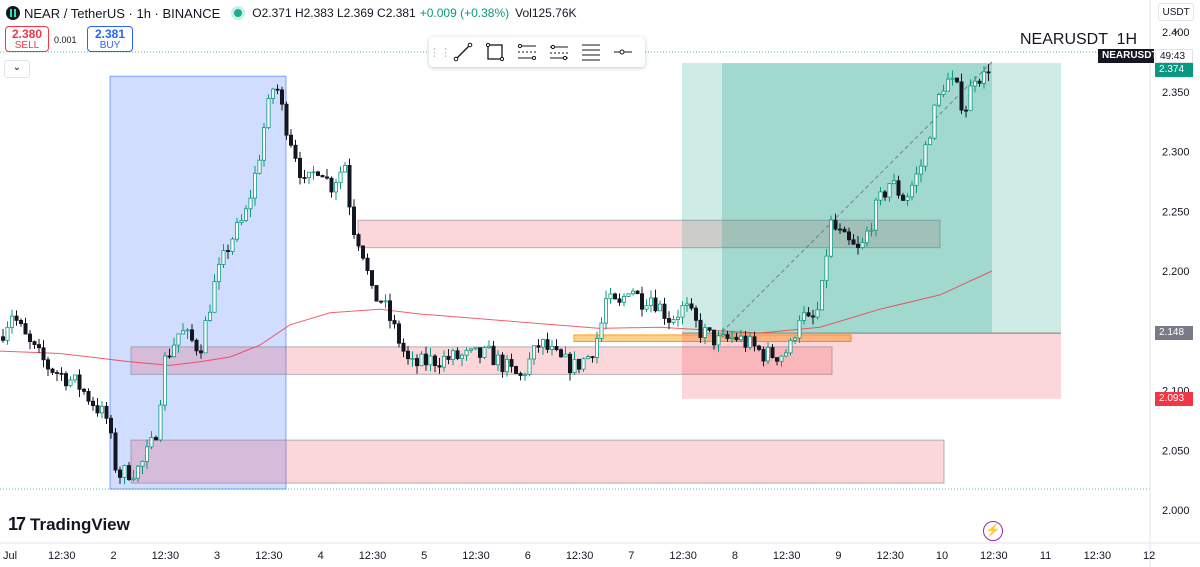  I want to click on drag-handle-icon: ⋮⋮, so click(440, 52).